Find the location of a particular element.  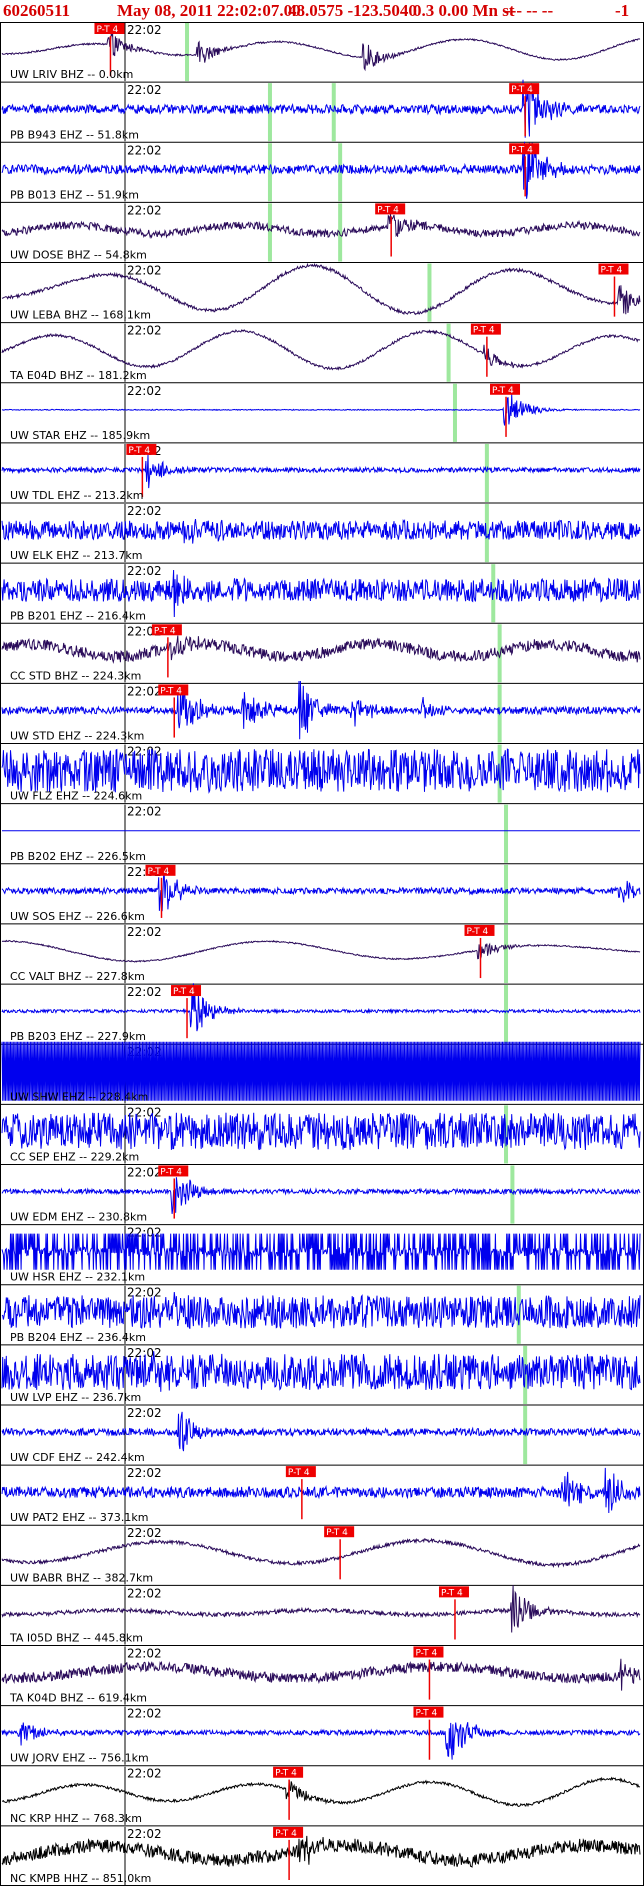

station-label: CC SEP EHZ -- 229.2km is located at coordinates (74, 1156).